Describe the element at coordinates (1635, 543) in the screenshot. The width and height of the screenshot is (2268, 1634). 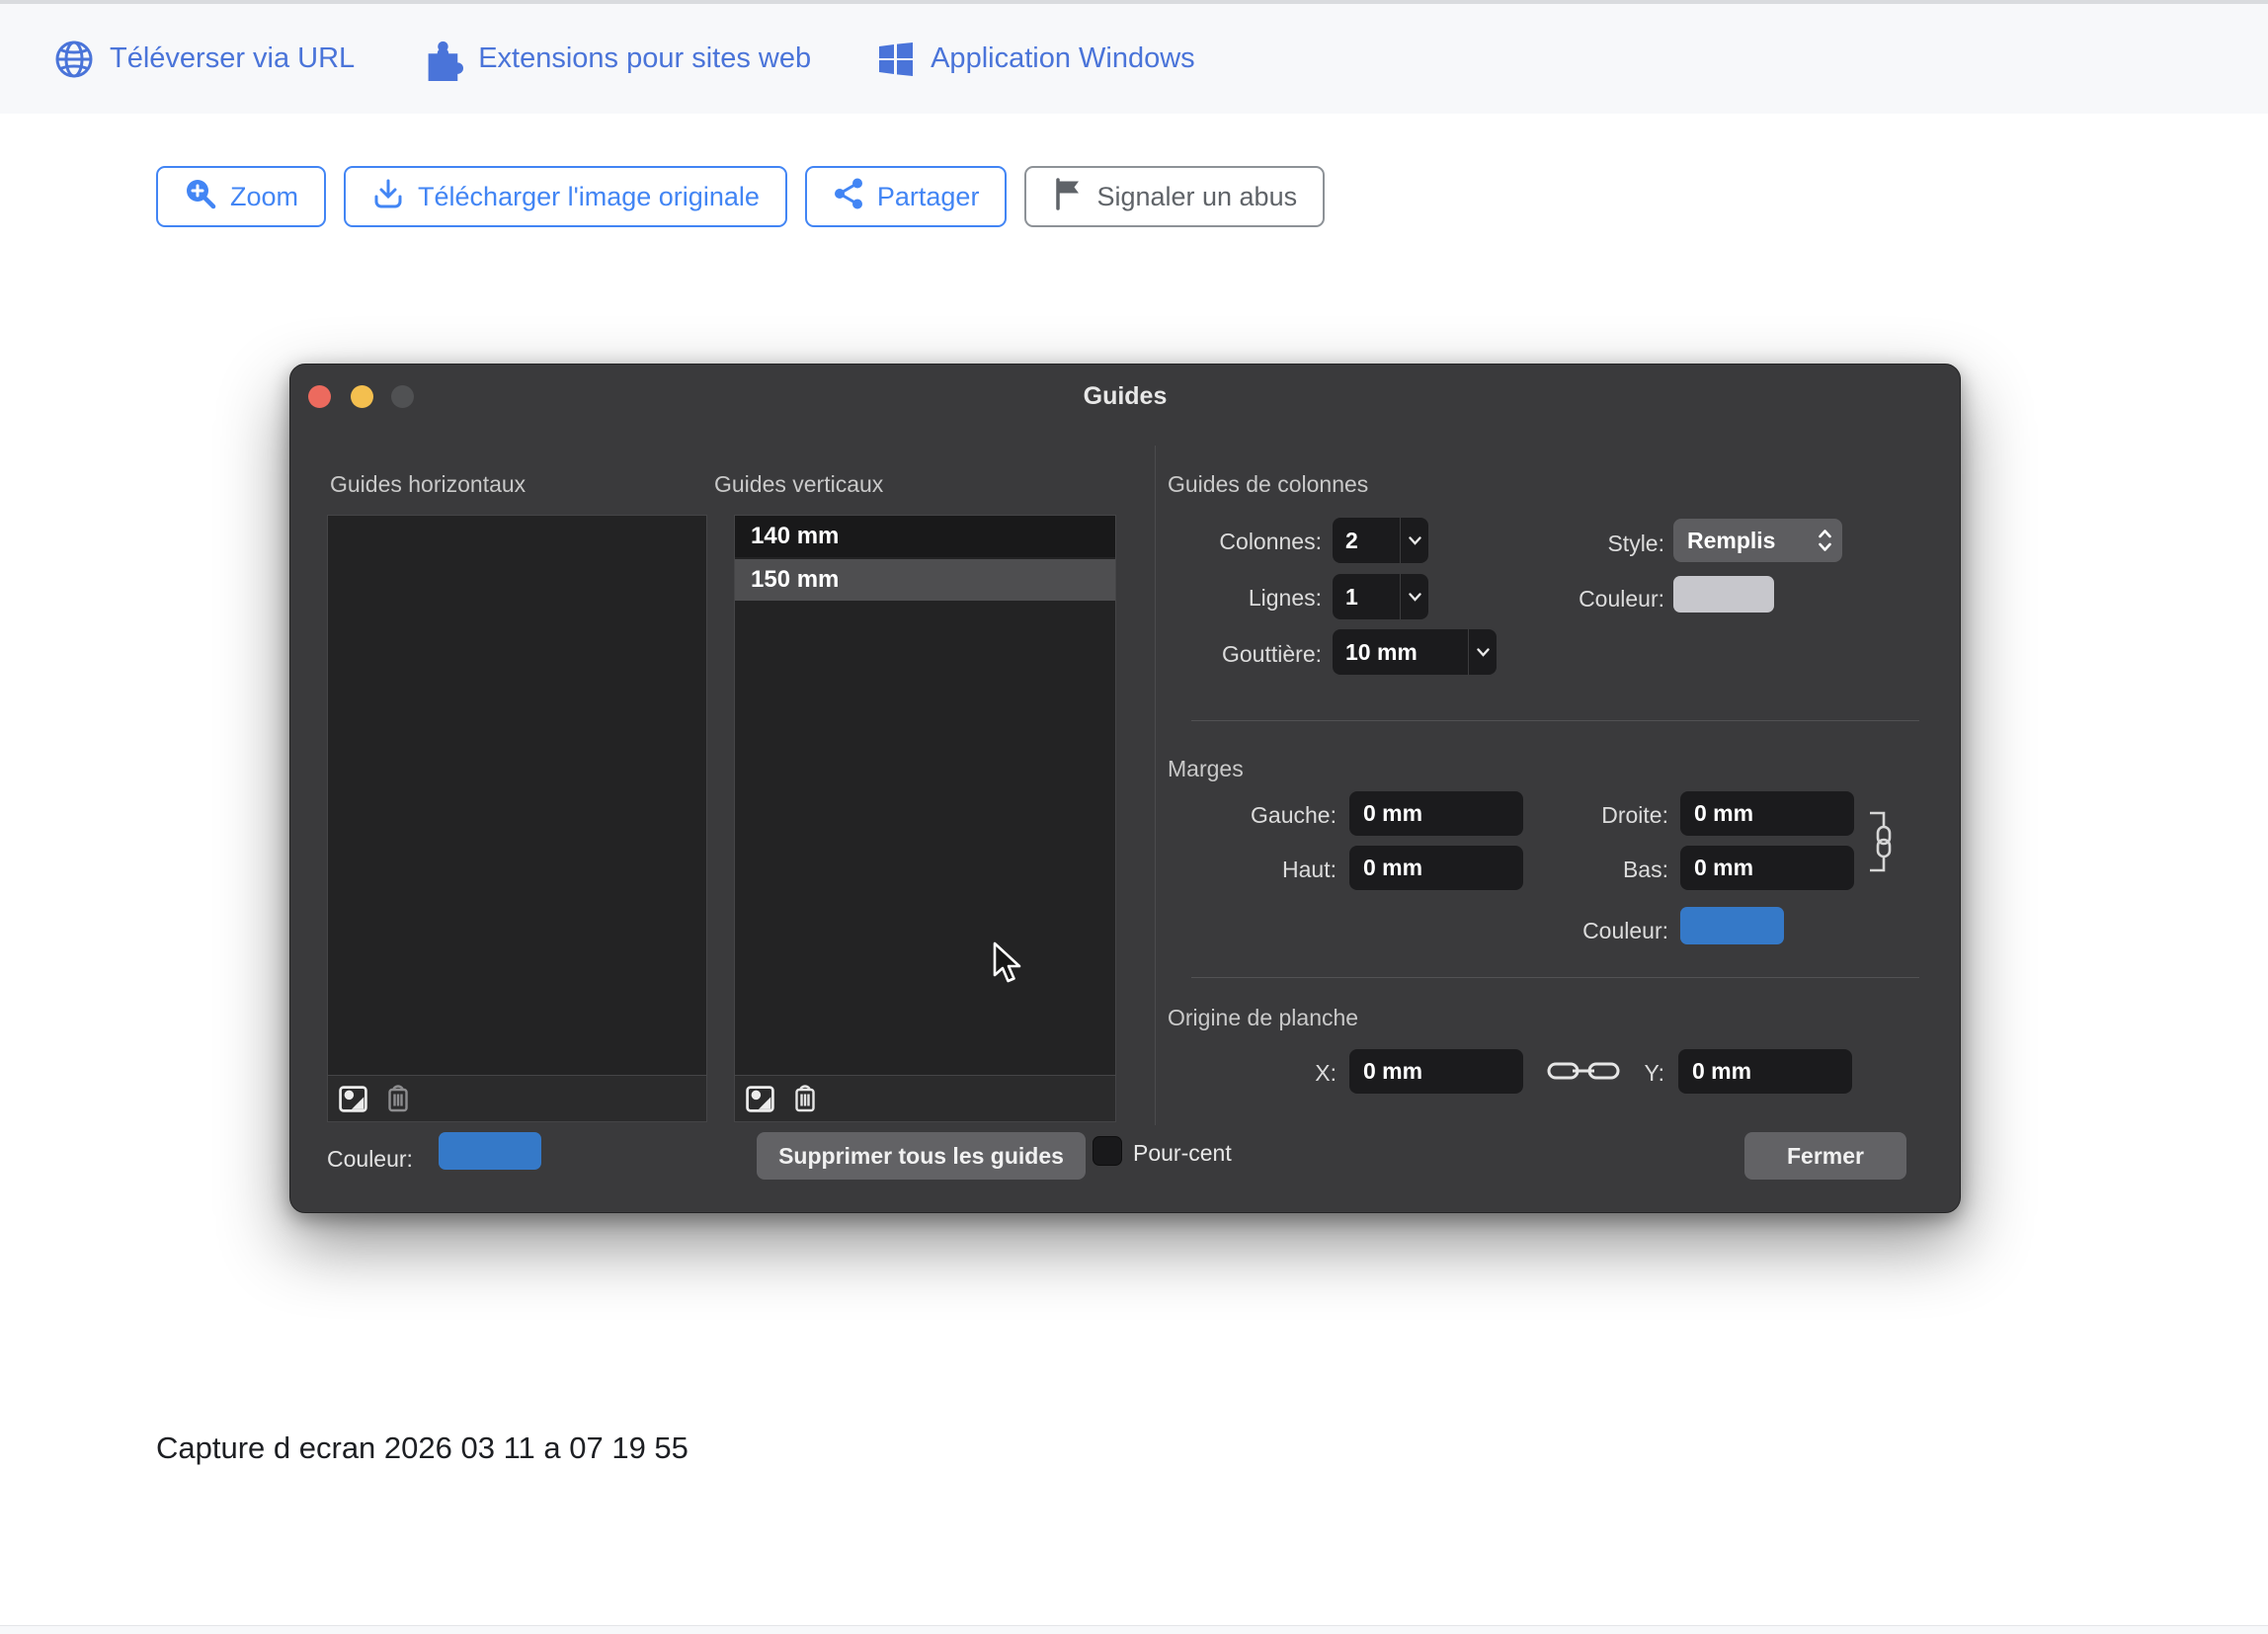
I see `style-label: Style:` at that location.